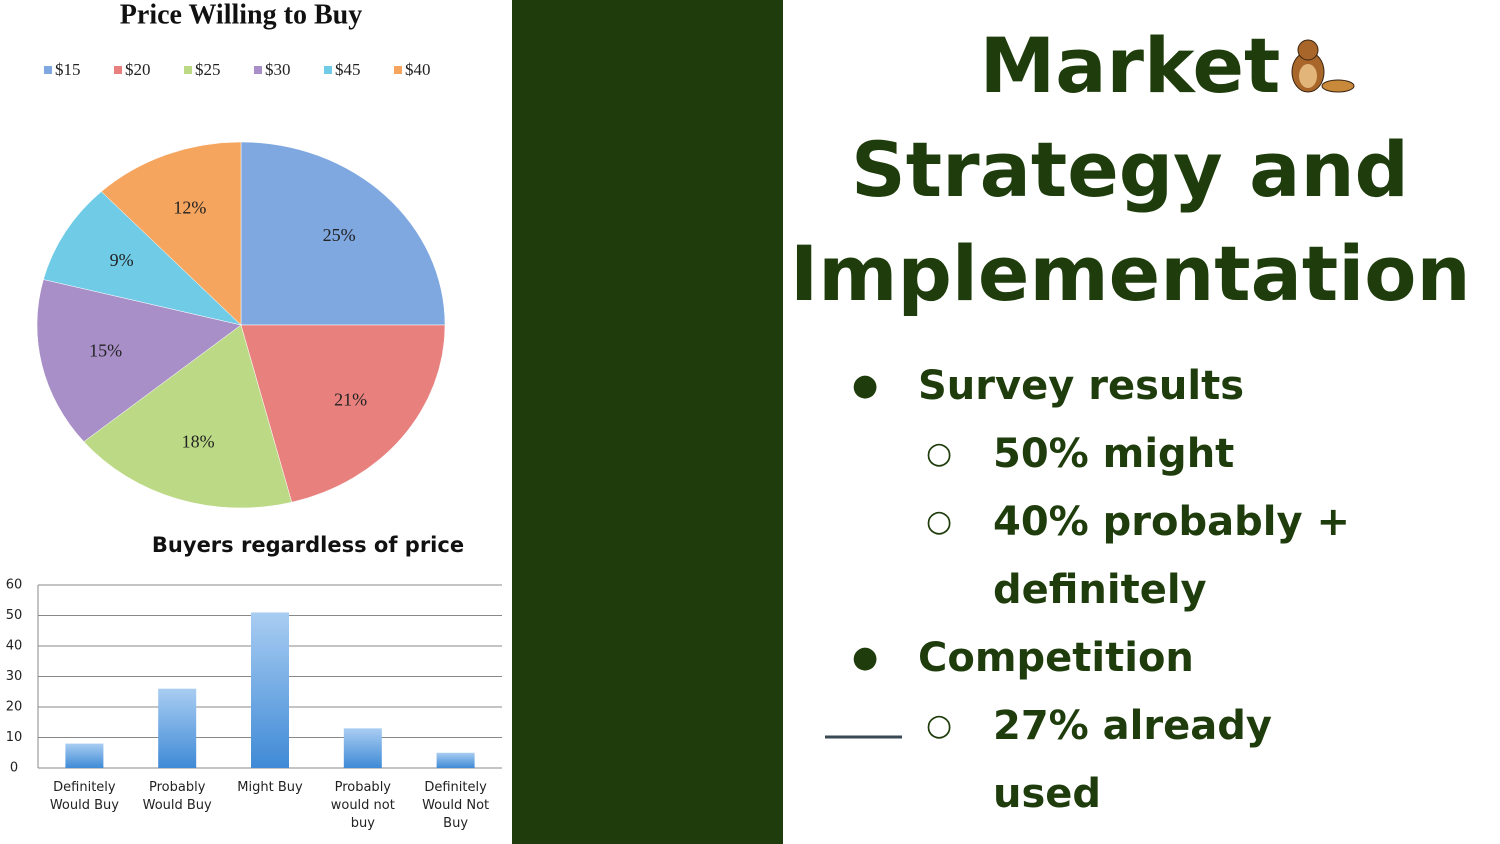 The width and height of the screenshot is (1500, 844). Describe the element at coordinates (14, 707) in the screenshot. I see `y-tick-label: 20` at that location.